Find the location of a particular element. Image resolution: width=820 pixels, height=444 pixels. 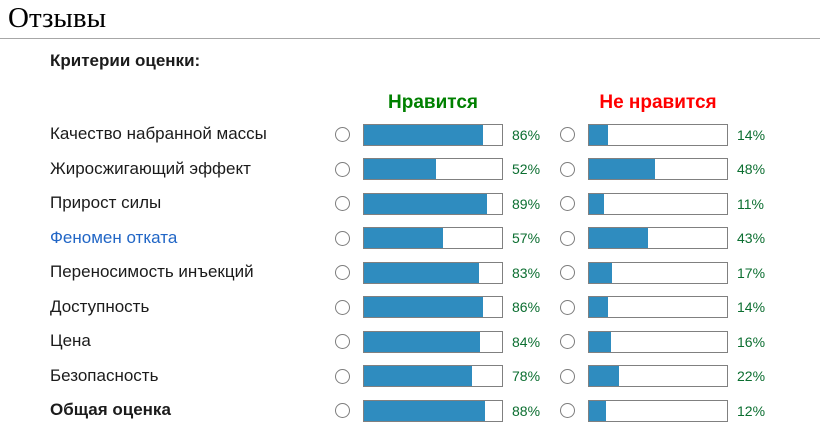

dislike-percent: 48% is located at coordinates (751, 169).